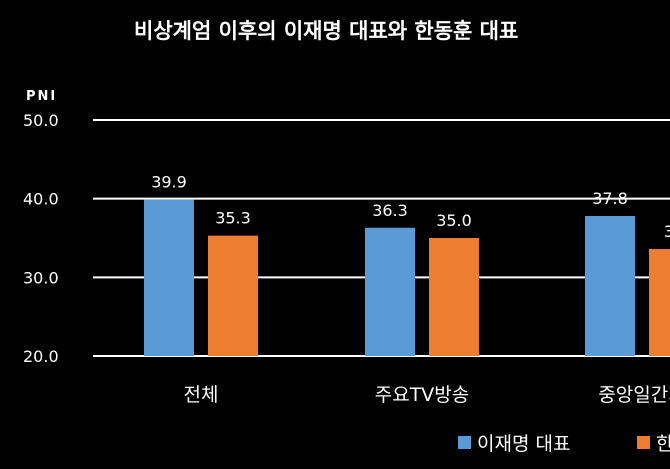 Image resolution: width=670 pixels, height=469 pixels. Describe the element at coordinates (169, 181) in the screenshot. I see `data-label: 39.9` at that location.